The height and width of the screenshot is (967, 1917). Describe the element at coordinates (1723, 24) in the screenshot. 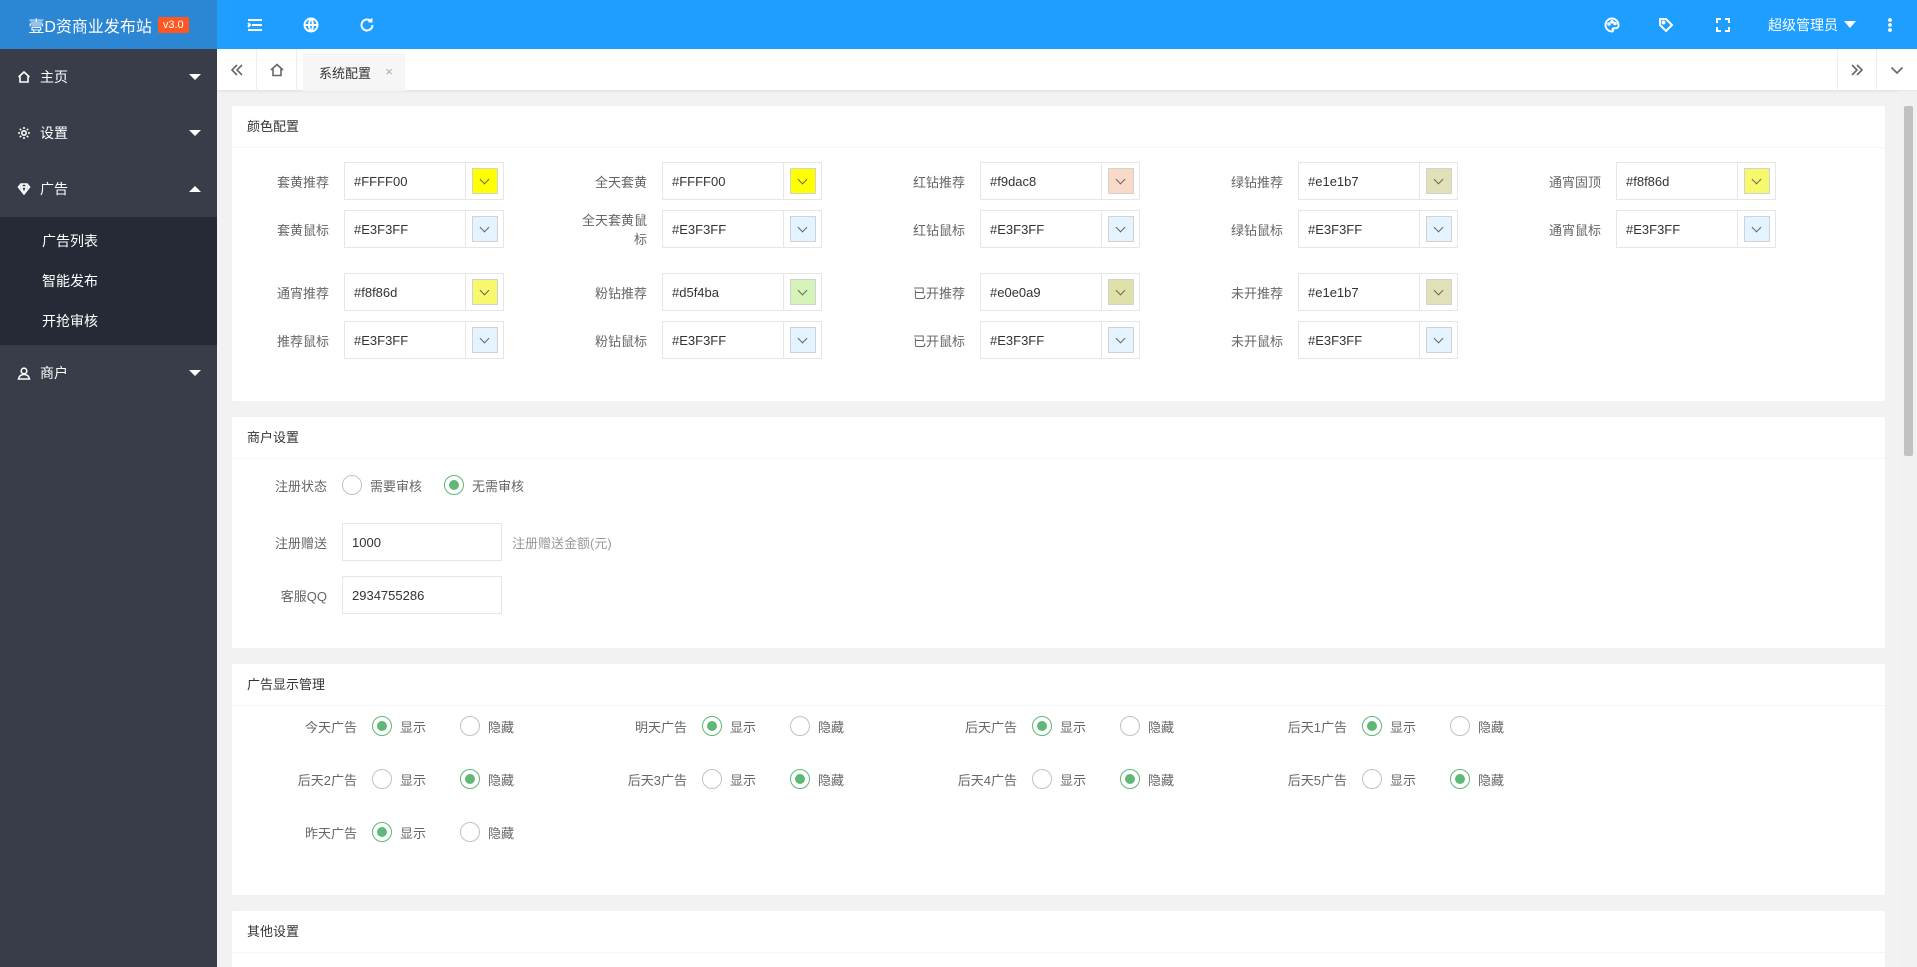

I see `fullscreen-icon` at that location.